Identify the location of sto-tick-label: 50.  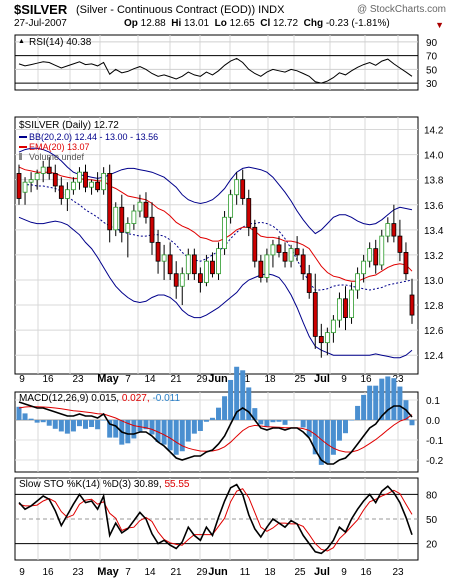
(432, 520).